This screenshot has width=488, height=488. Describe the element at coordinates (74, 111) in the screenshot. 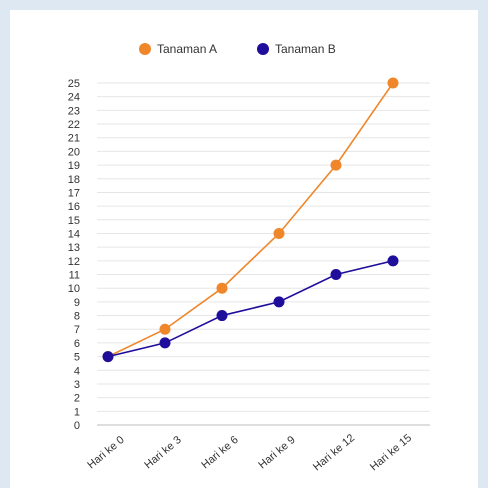

I see `y-tick-label: 23` at that location.